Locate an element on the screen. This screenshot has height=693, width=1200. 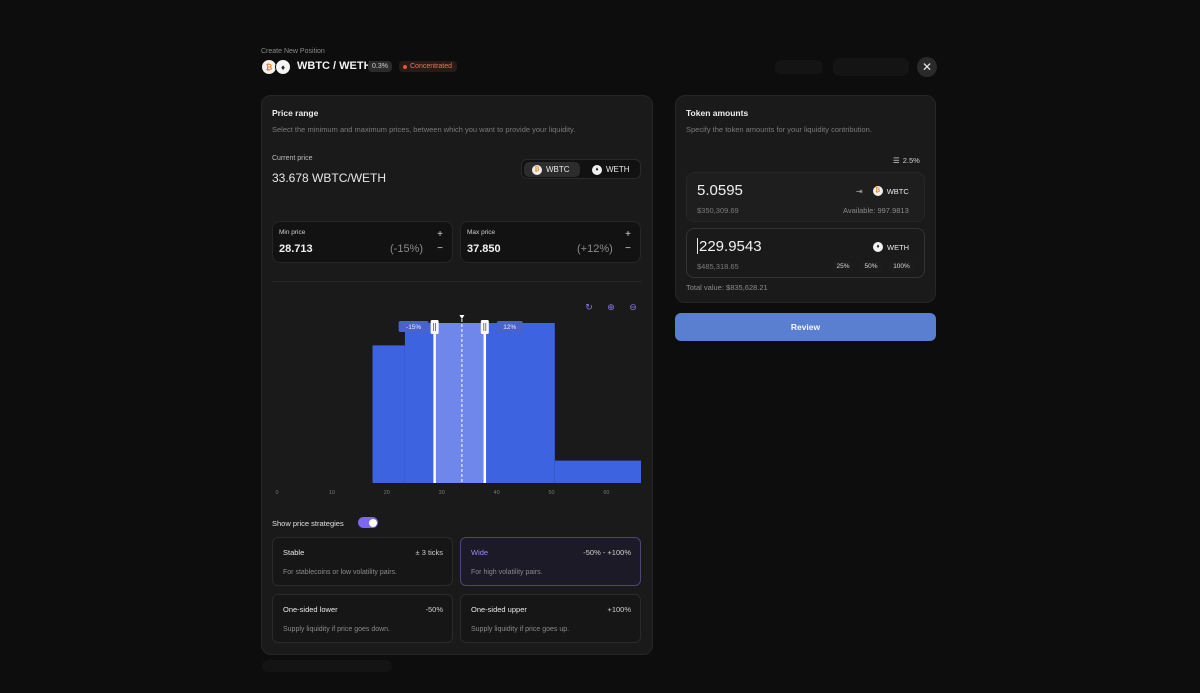
token-a-amount-input: 5.0595 is located at coordinates (720, 190).